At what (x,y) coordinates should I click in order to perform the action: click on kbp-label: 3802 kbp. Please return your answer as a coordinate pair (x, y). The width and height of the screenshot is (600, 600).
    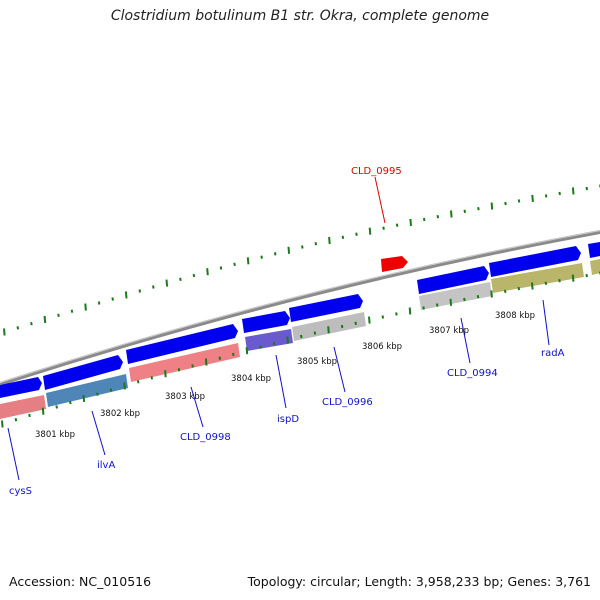
    Looking at the image, I should click on (120, 414).